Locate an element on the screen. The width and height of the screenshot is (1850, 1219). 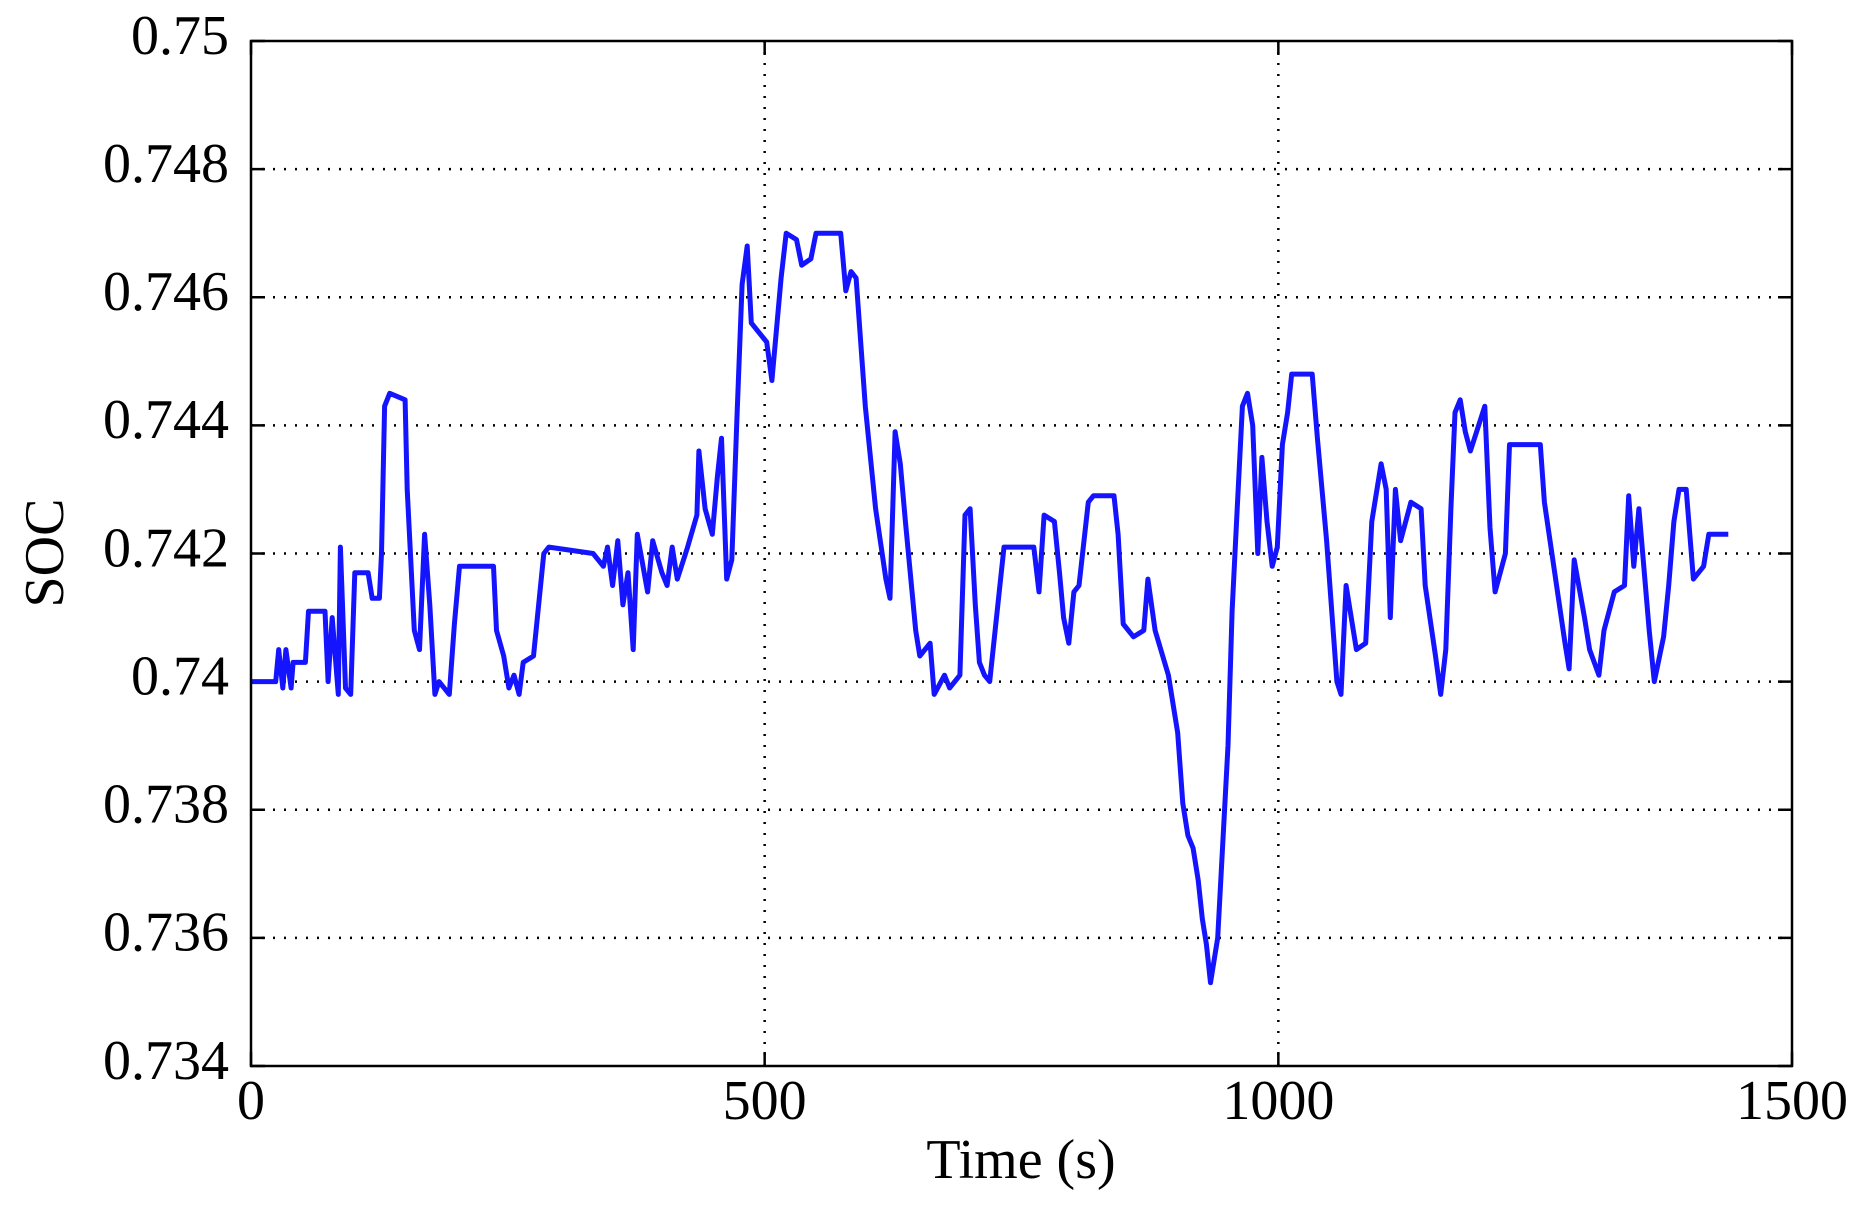
x-axis-label: Time (s) is located at coordinates (1020, 1160).